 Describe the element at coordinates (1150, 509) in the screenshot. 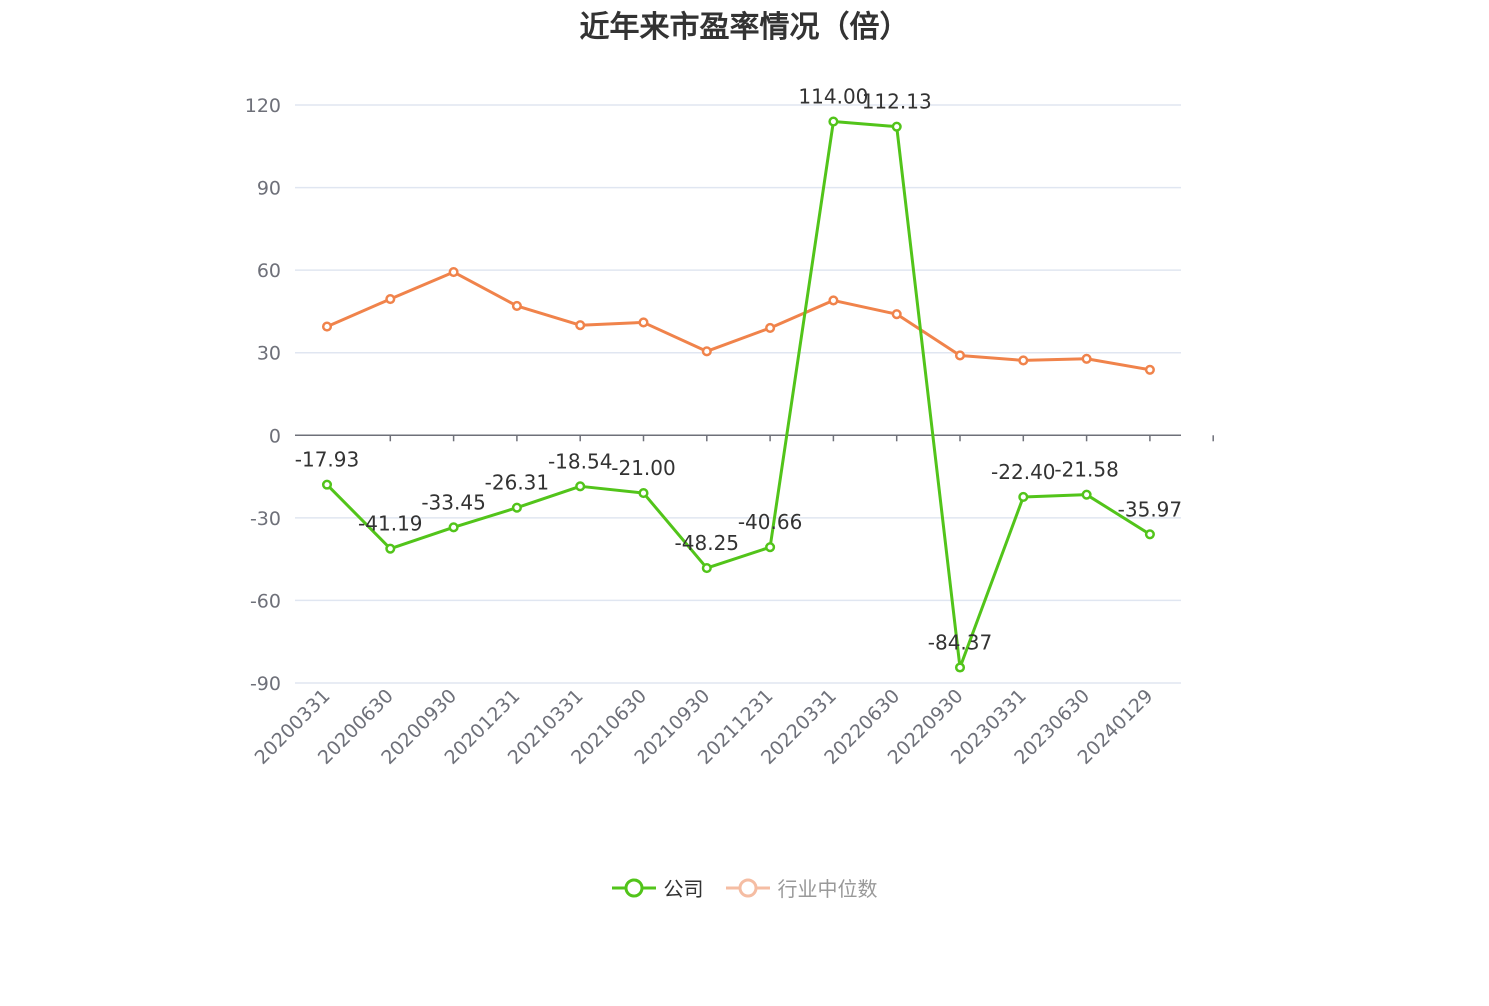

I see `data-label-company: -35.97` at that location.